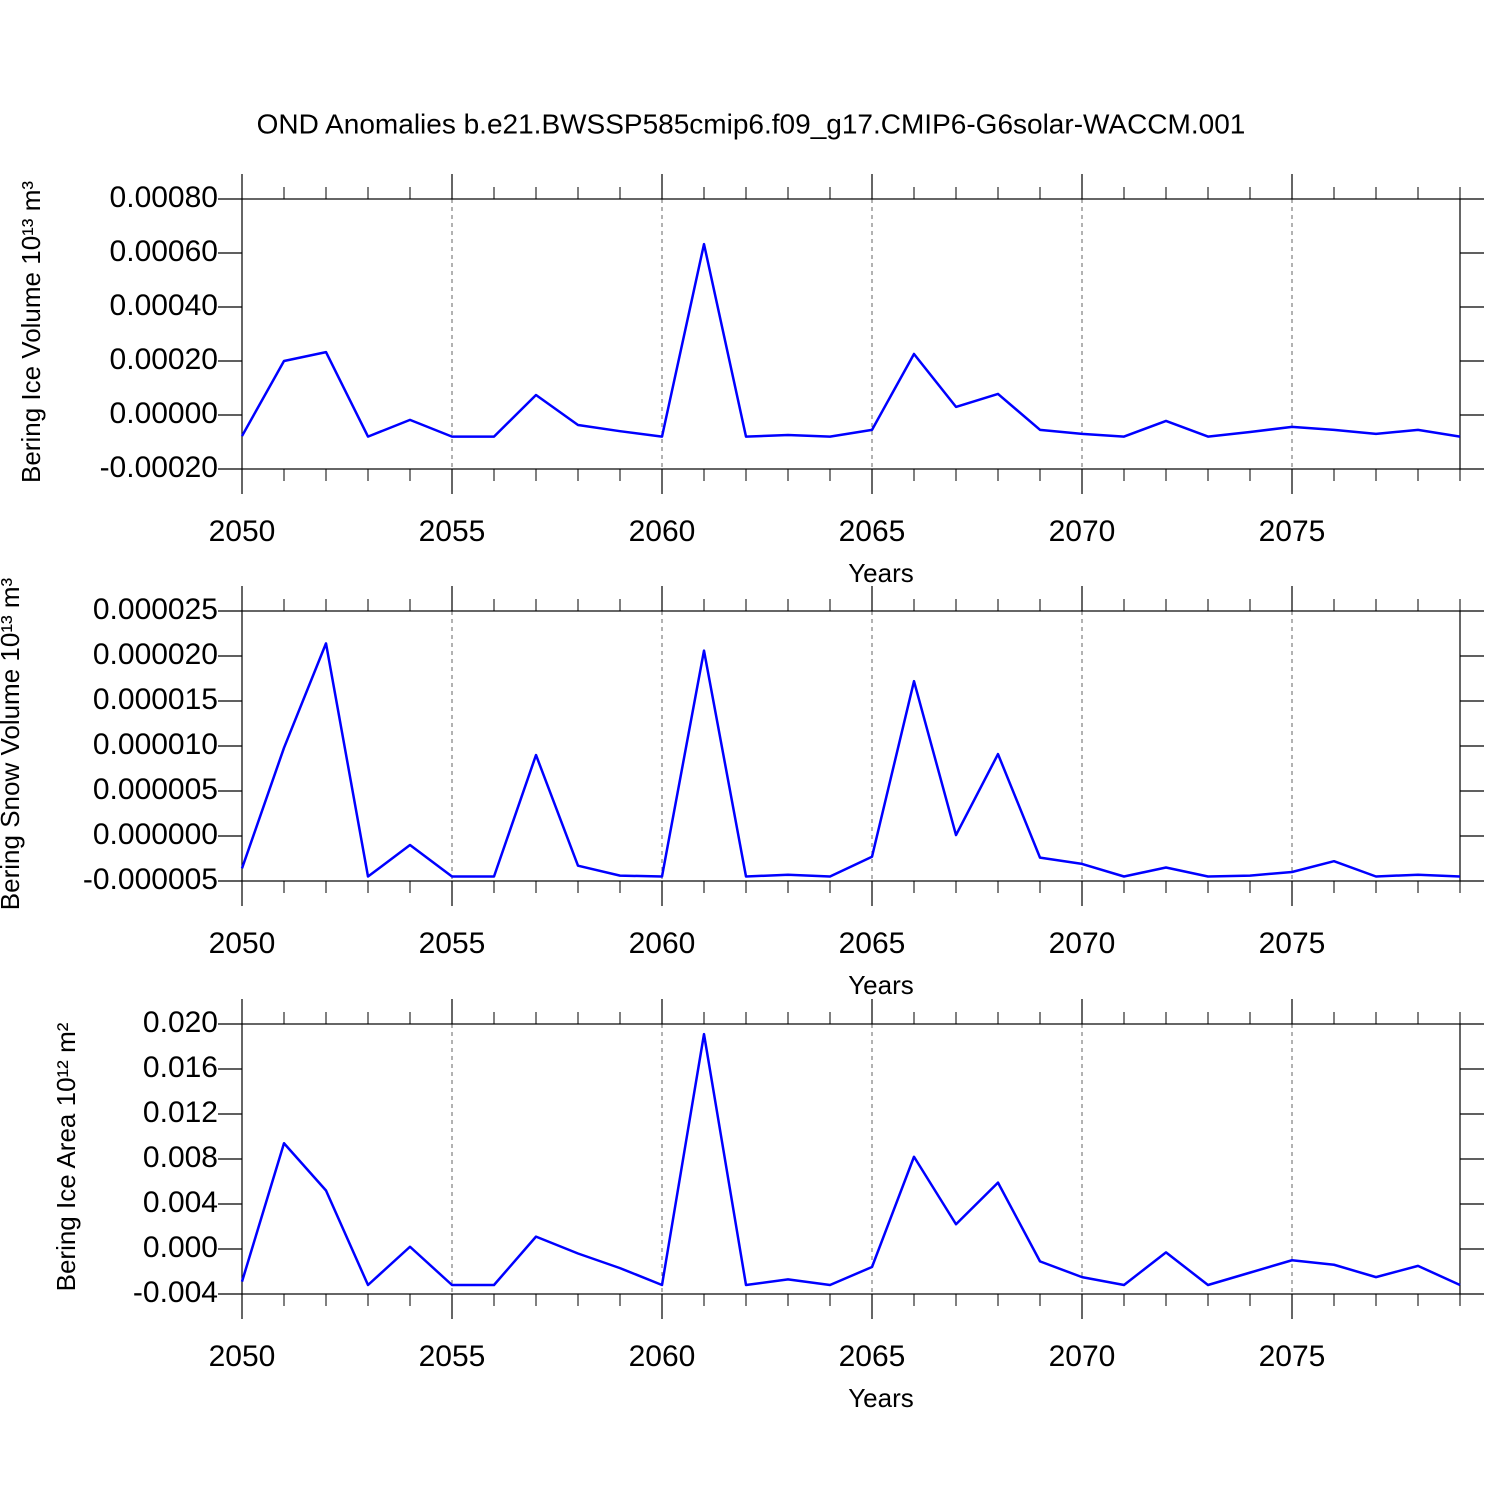 The image size is (1500, 1500). What do you see at coordinates (175, 1292) in the screenshot?
I see `y-tick-label: -0.004` at bounding box center [175, 1292].